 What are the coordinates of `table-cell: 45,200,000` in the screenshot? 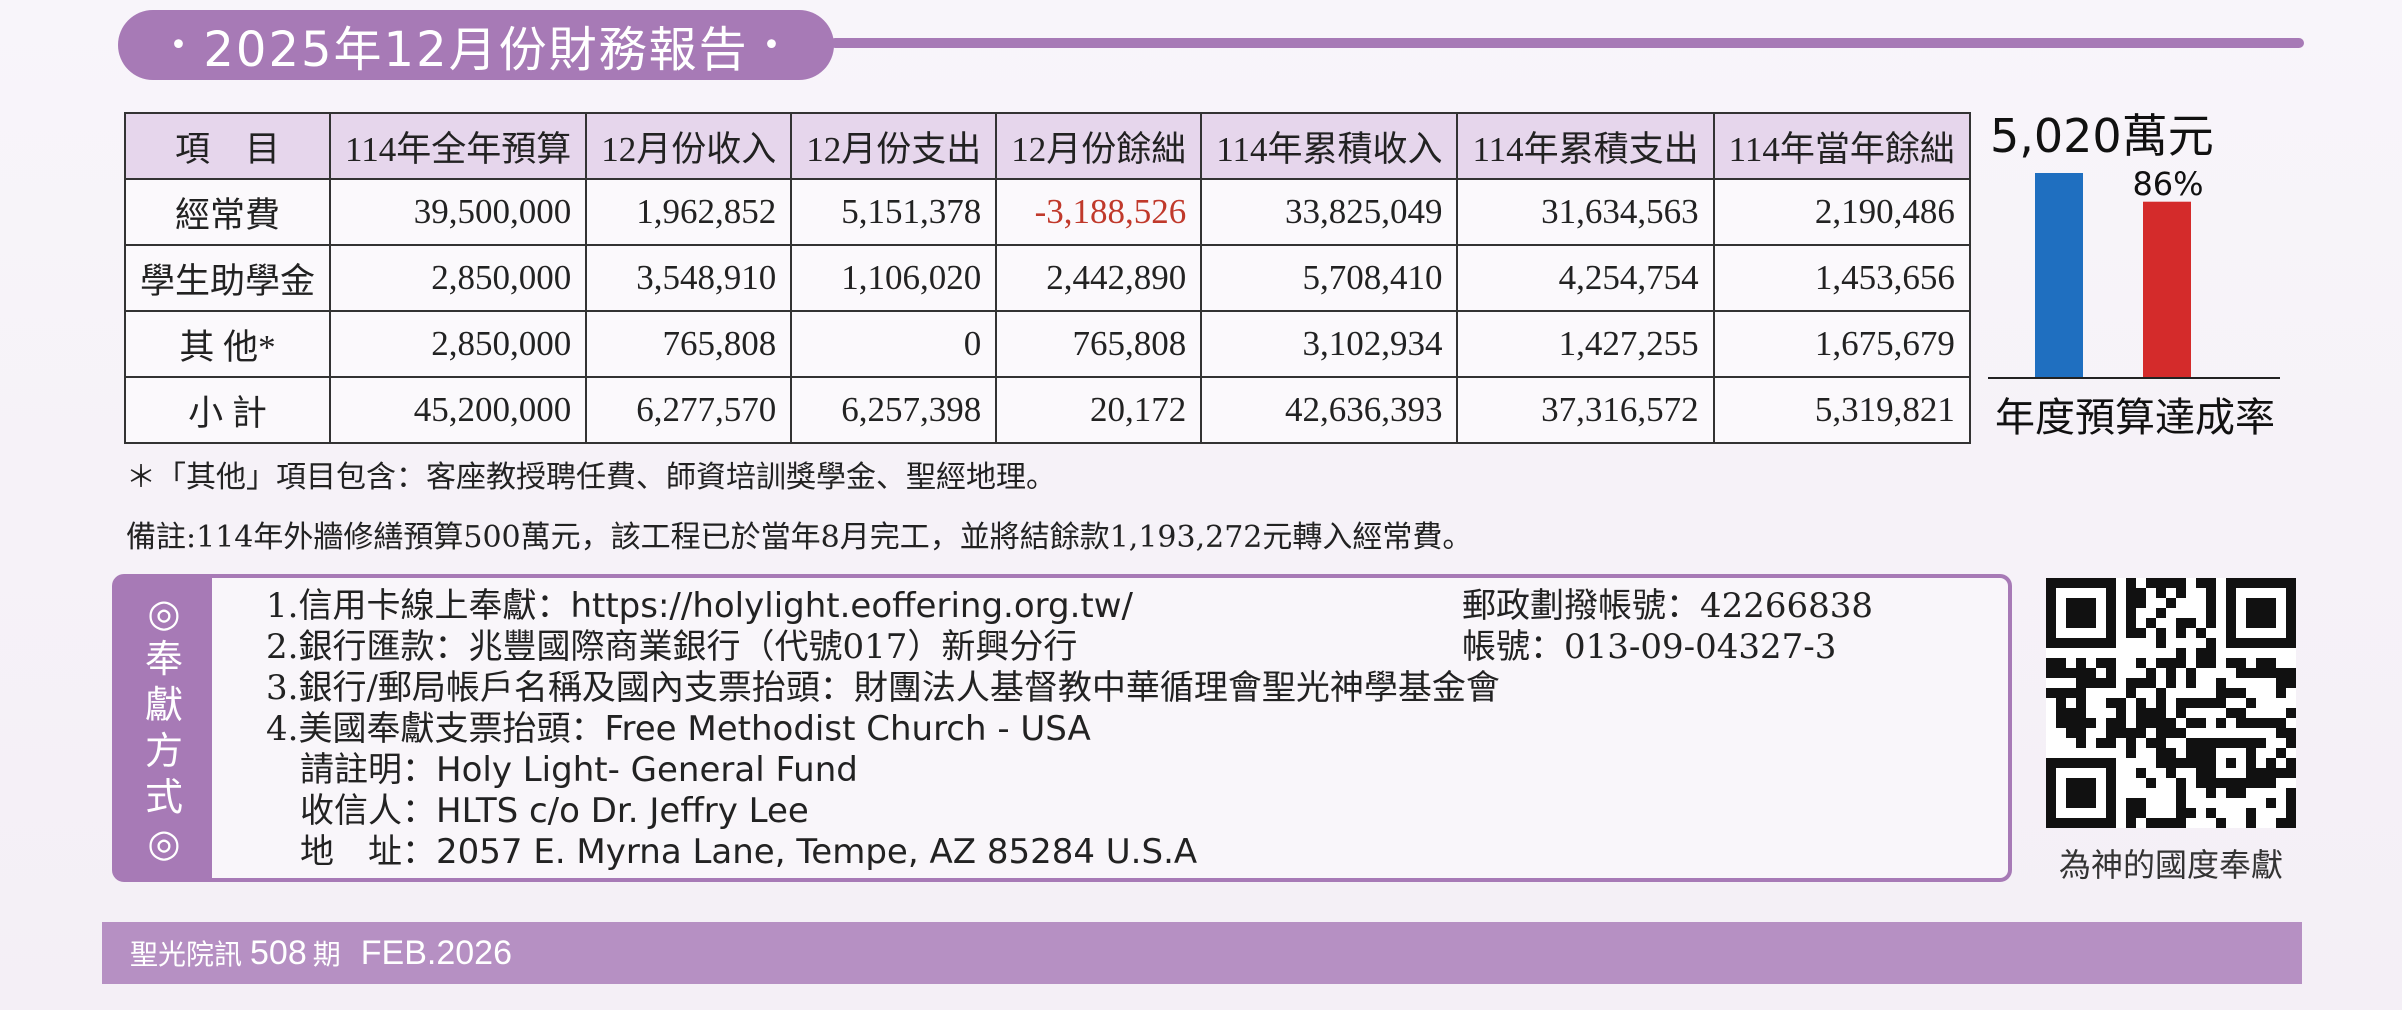 It's located at (458, 410).